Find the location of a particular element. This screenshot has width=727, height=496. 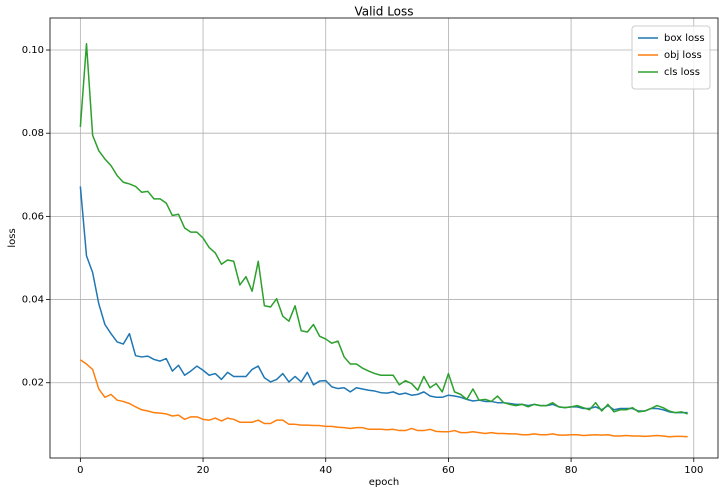

chart-title: Valid Loss is located at coordinates (383, 12).